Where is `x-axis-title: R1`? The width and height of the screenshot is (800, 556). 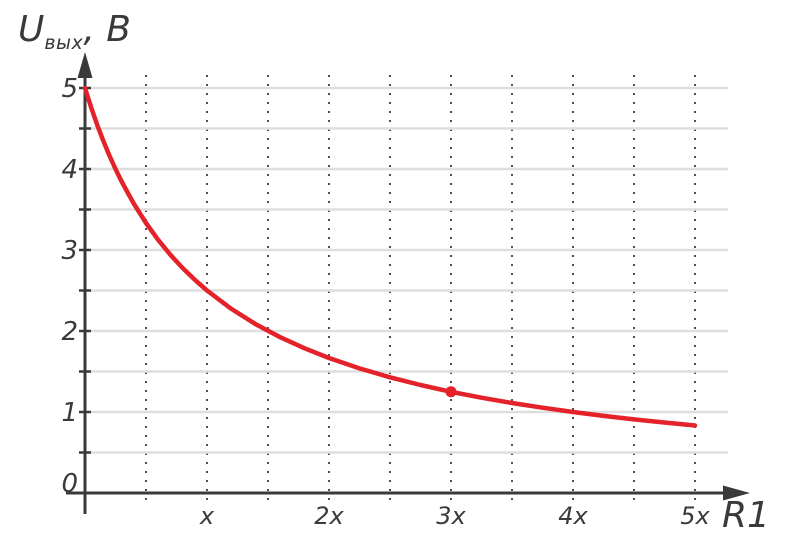 x-axis-title: R1 is located at coordinates (746, 515).